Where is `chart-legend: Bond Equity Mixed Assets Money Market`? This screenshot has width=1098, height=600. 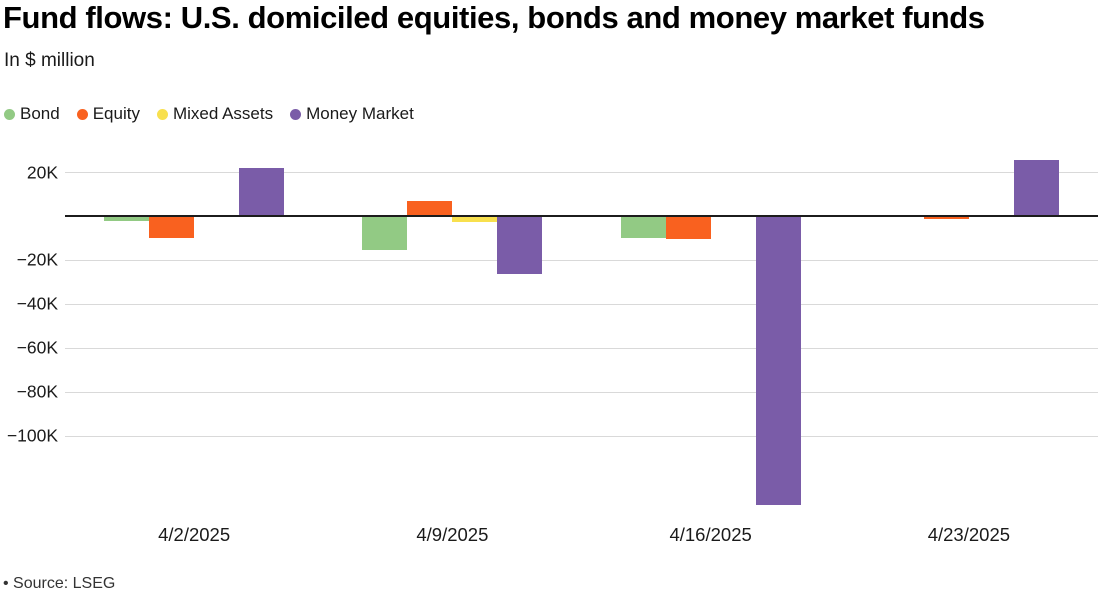
chart-legend: Bond Equity Mixed Assets Money Market is located at coordinates (209, 114).